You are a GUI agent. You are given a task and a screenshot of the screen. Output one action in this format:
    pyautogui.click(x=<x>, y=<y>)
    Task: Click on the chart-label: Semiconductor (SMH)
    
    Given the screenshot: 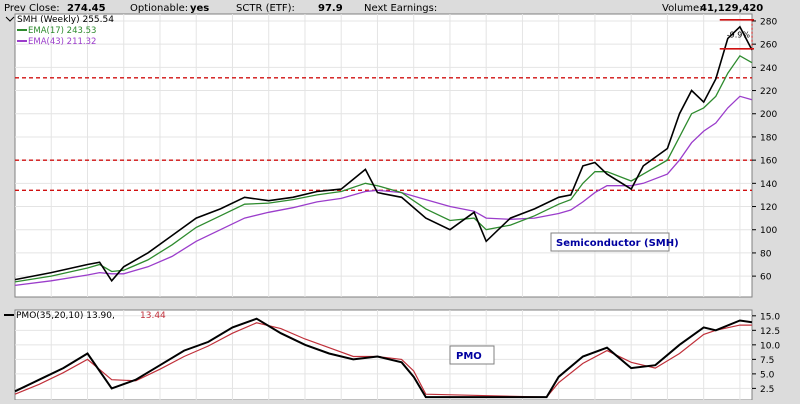 What is the action you would take?
    pyautogui.click(x=617, y=243)
    